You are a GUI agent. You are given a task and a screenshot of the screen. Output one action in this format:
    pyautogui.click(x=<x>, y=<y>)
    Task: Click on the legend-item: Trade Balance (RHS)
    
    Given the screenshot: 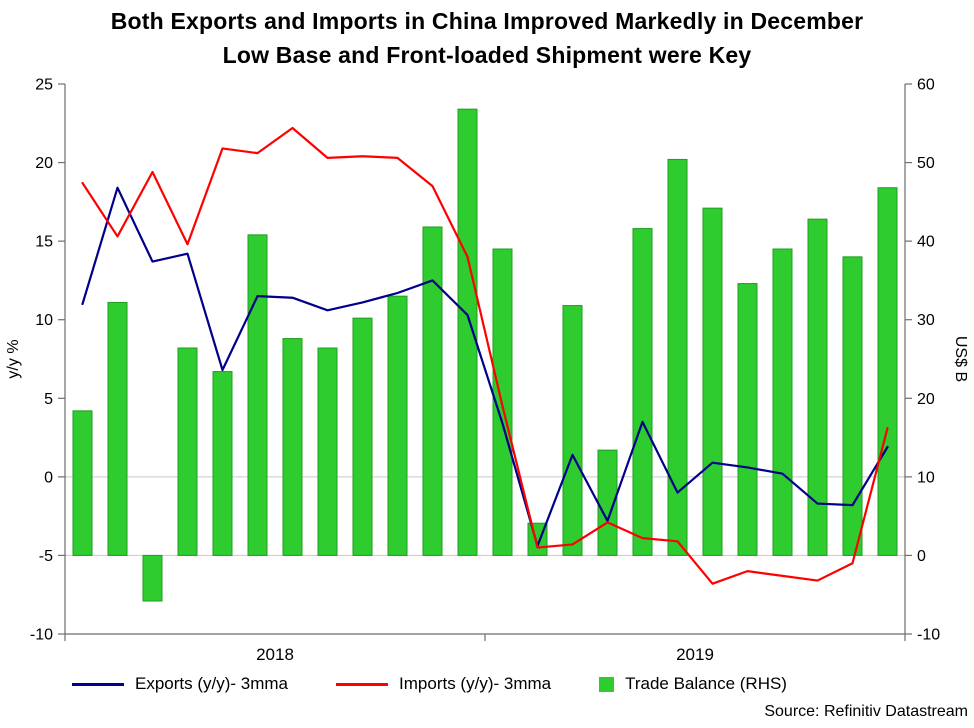 What is the action you would take?
    pyautogui.click(x=693, y=684)
    